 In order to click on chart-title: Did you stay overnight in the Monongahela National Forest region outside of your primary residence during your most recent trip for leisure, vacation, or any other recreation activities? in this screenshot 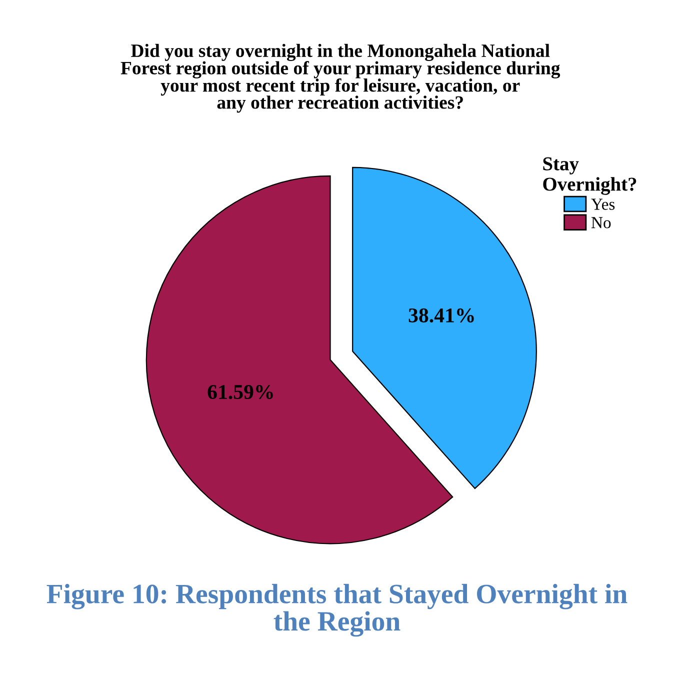, I will do `click(340, 78)`.